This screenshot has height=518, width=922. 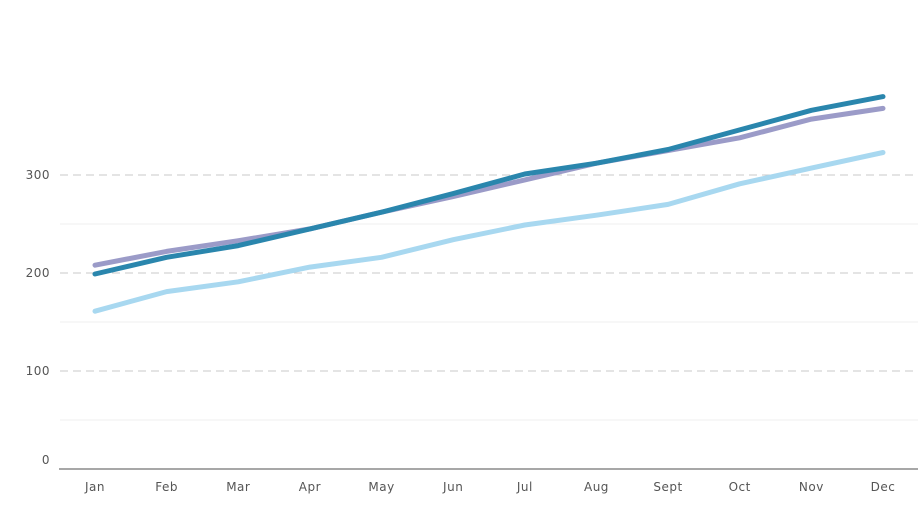 What do you see at coordinates (46, 460) in the screenshot?
I see `y-tick-label: 0` at bounding box center [46, 460].